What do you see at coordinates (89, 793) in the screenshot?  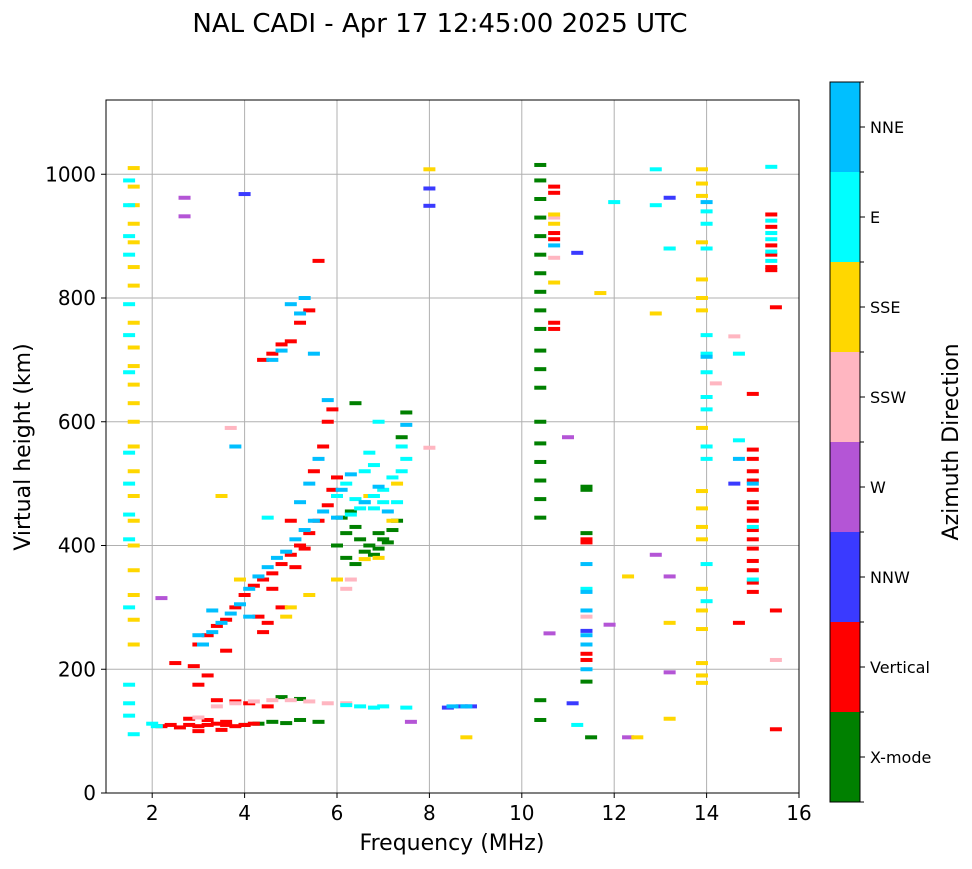 I see `y-tick-label: 0` at bounding box center [89, 793].